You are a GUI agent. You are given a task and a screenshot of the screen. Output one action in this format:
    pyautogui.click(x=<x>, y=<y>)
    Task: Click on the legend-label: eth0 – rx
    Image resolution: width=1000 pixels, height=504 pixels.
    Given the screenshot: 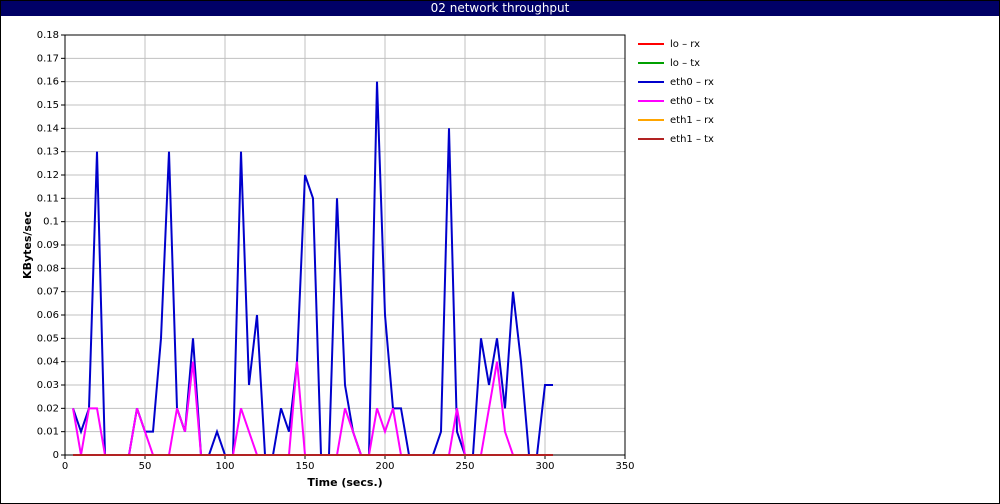 What is the action you would take?
    pyautogui.click(x=692, y=82)
    